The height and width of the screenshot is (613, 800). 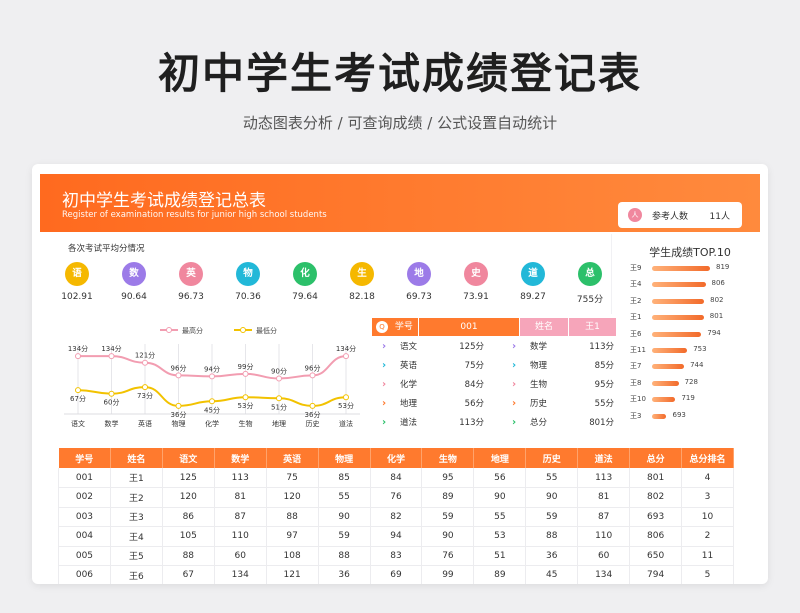 I want to click on subject-badge-icon: 生, so click(x=362, y=274).